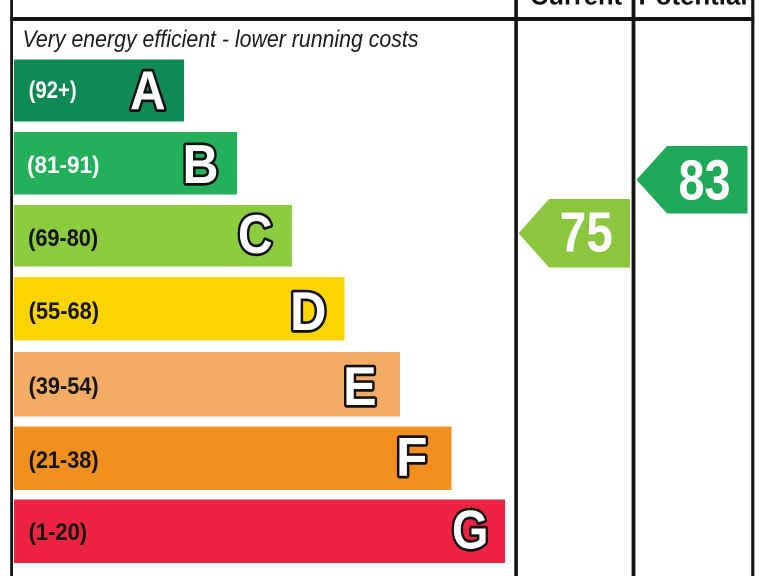 This screenshot has width=768, height=576. I want to click on svg-text: (69-80), so click(63, 238).